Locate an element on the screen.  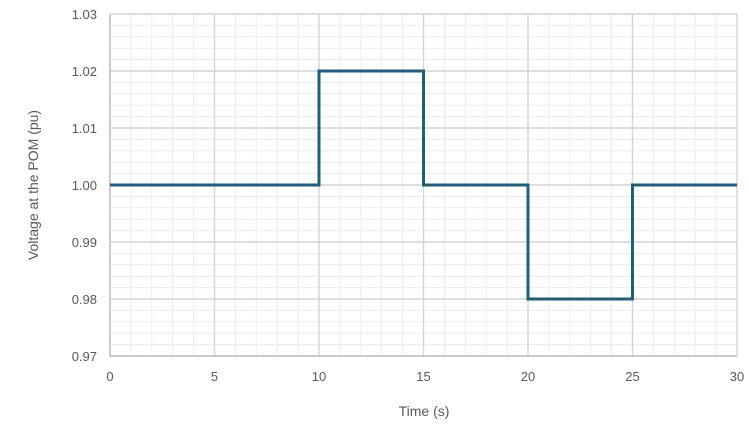
y-axis-title: Voltage at the POM (pu) is located at coordinates (33, 185).